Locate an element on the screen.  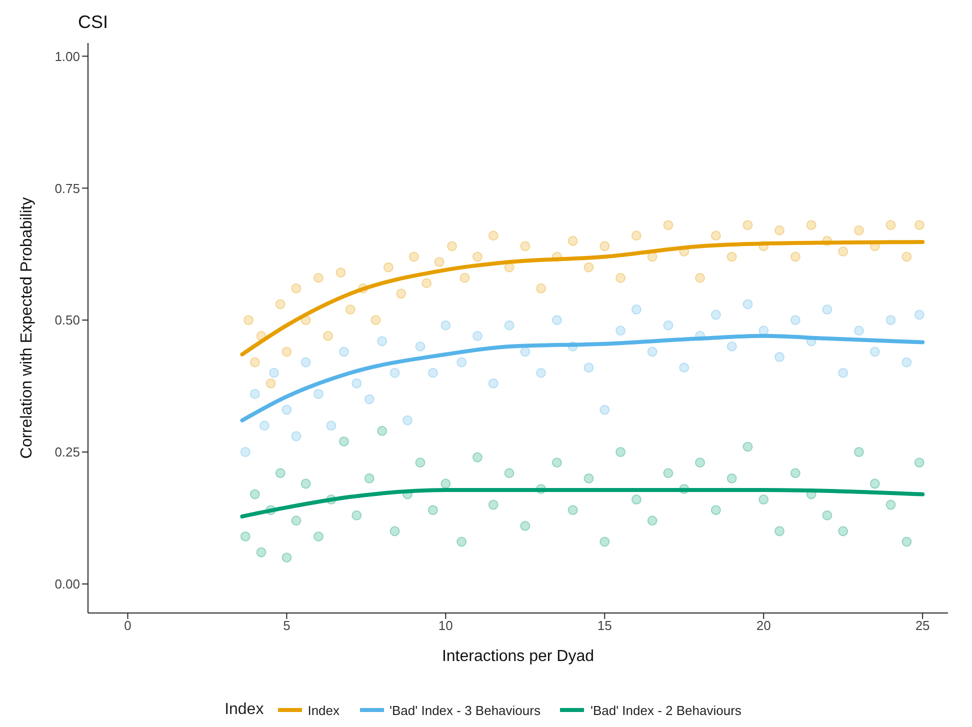
legend-label: 'Bad' Index - 2 Behaviours is located at coordinates (666, 710).